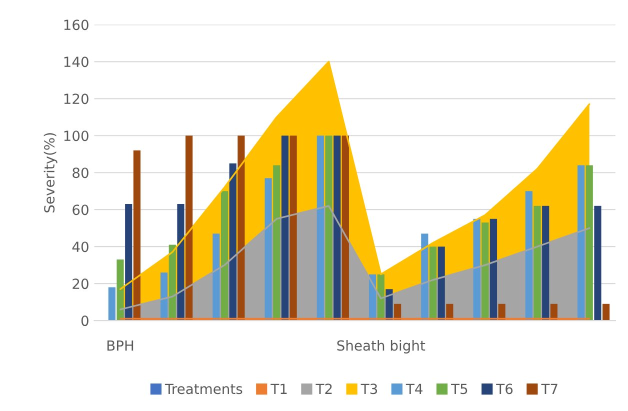  I want to click on y-tick-label: 120, so click(76, 99).